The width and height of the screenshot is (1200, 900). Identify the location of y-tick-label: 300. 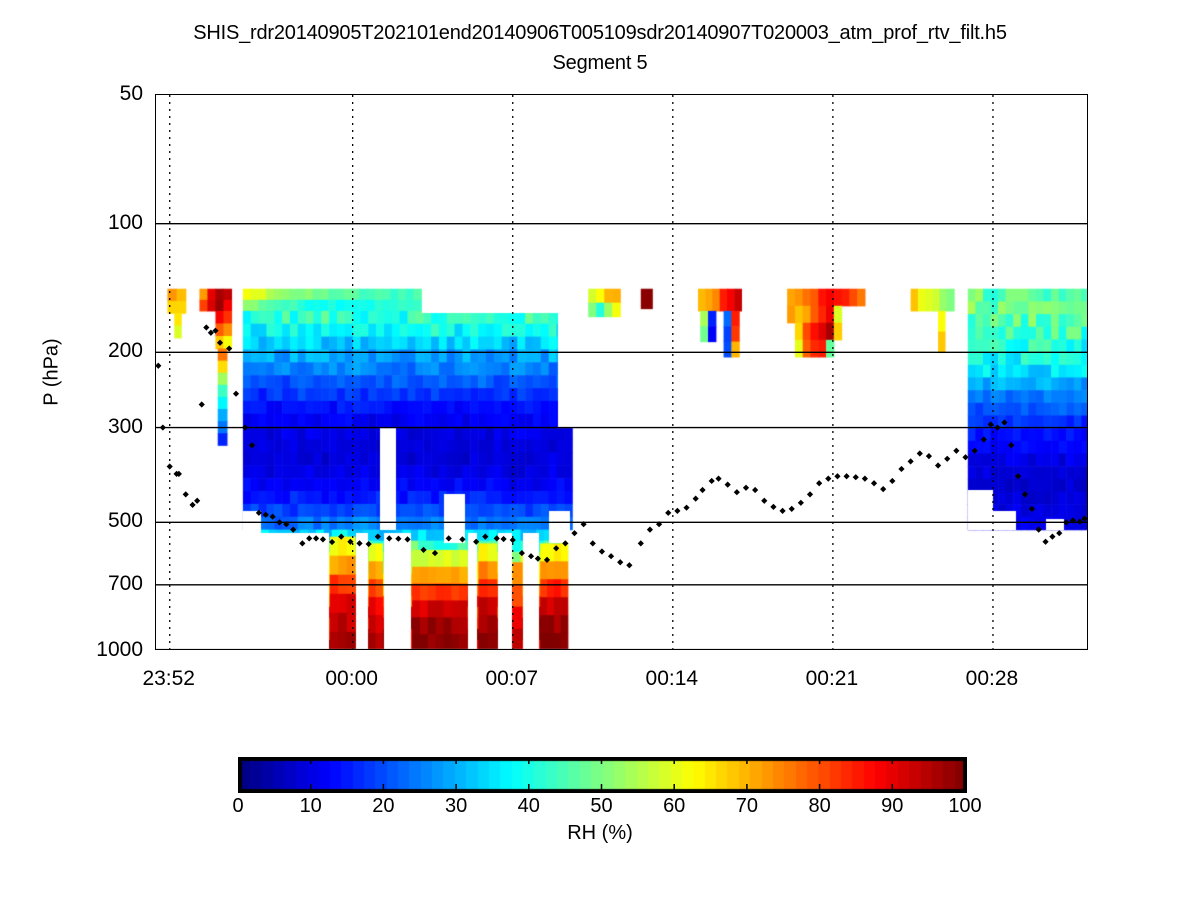
(125, 426).